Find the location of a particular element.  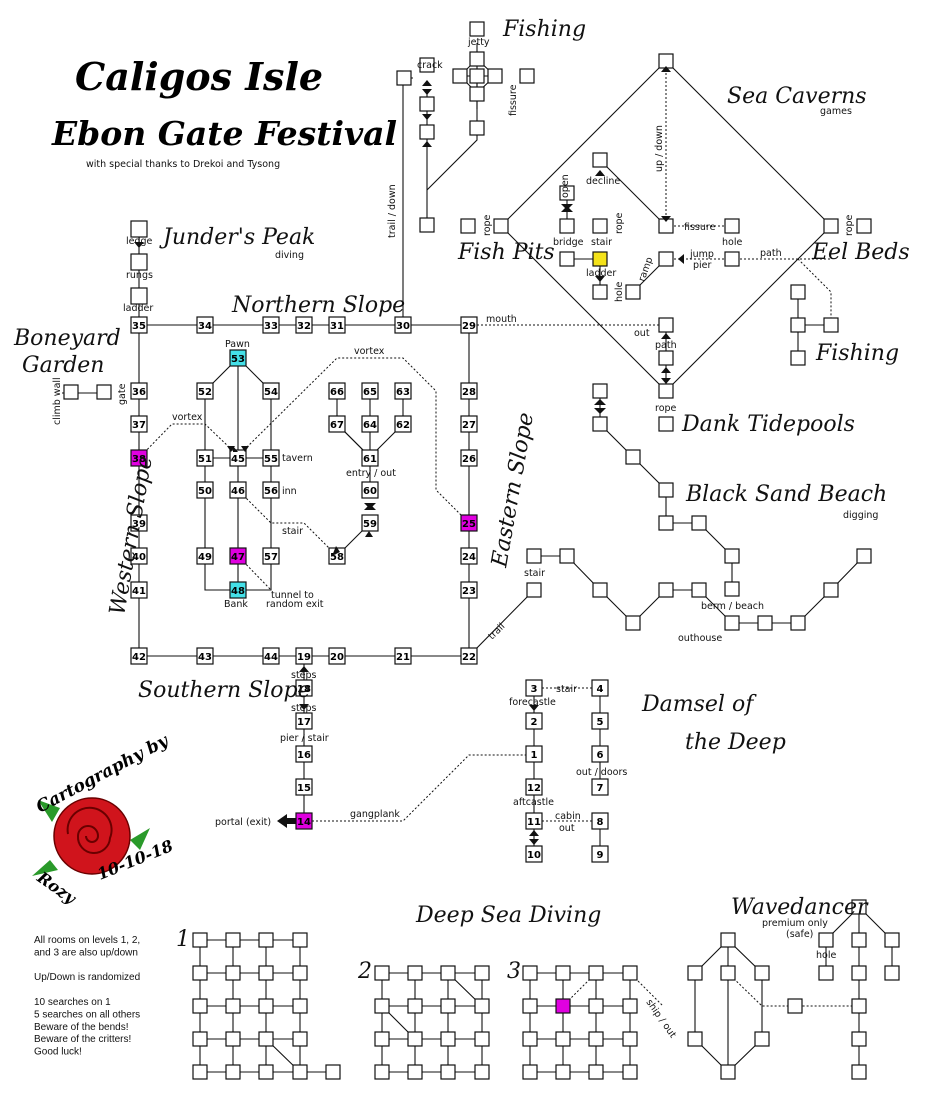

room-24: 24 is located at coordinates (469, 556).